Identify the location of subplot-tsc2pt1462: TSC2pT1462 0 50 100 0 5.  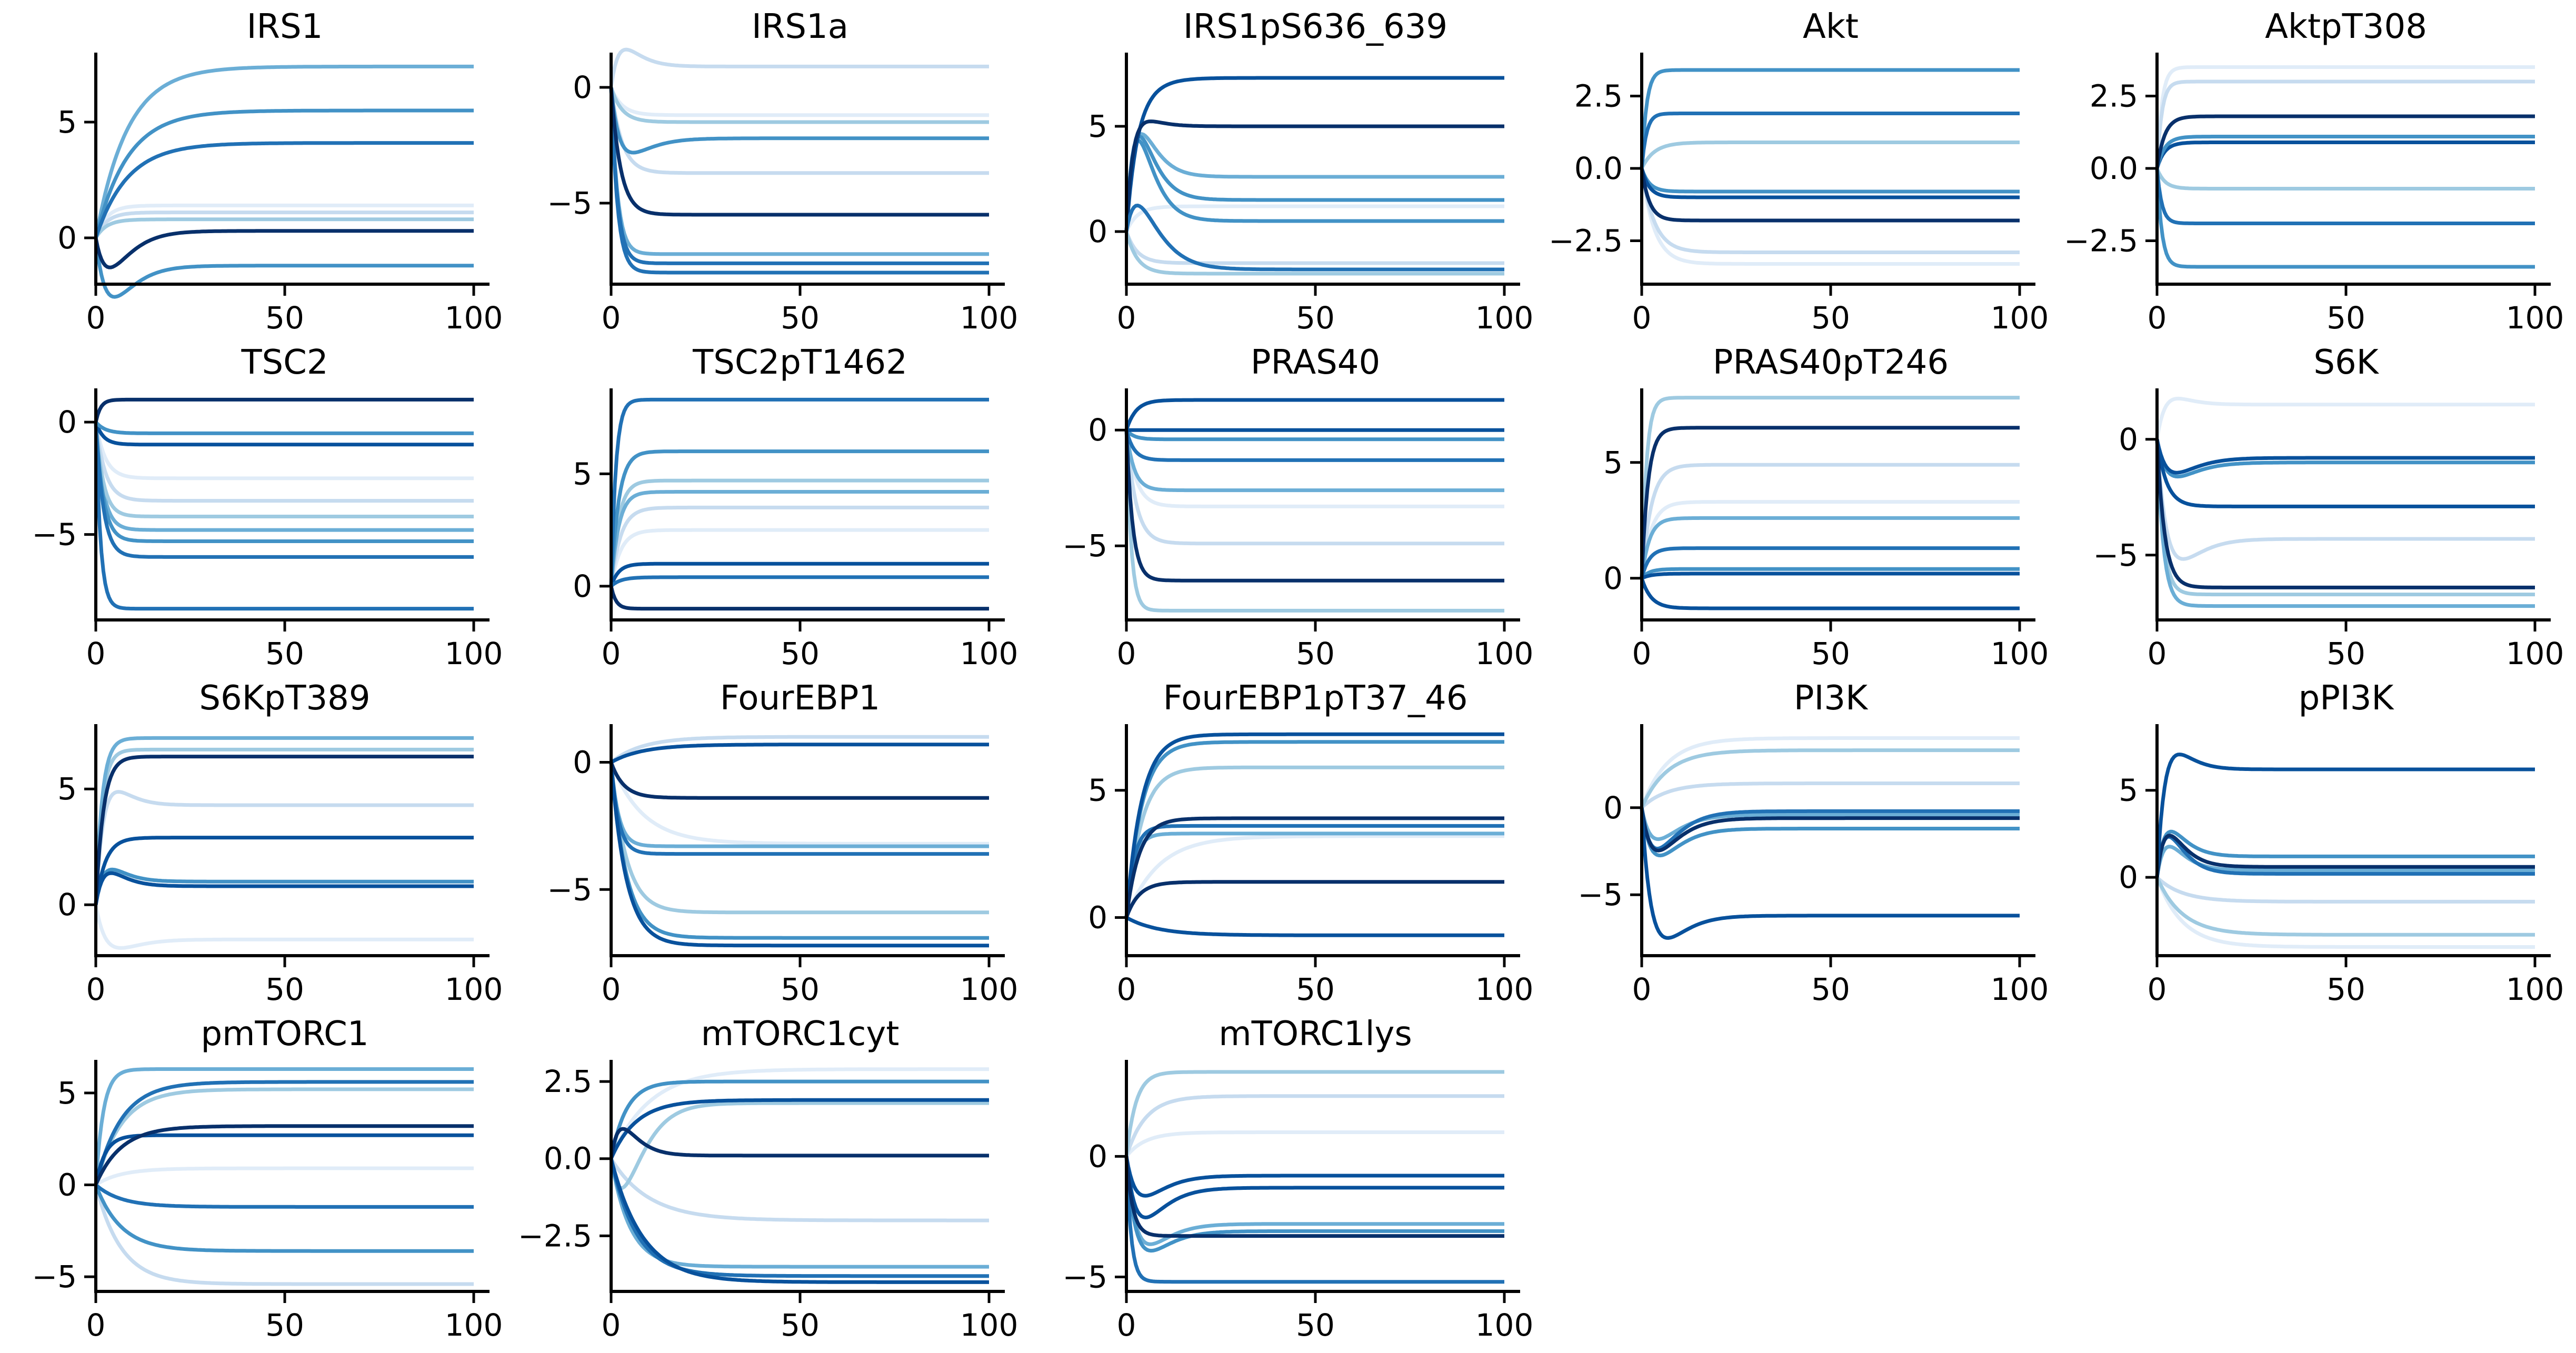
(796, 507).